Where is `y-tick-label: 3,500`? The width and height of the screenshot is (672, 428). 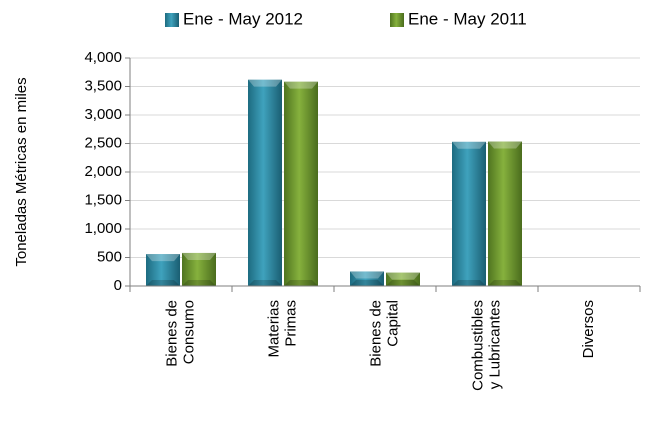
y-tick-label: 3,500 is located at coordinates (103, 85).